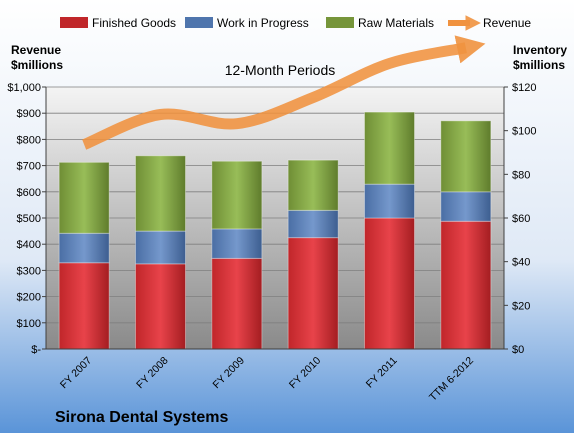  I want to click on left-axis-tick-label: $700, so click(29, 167).